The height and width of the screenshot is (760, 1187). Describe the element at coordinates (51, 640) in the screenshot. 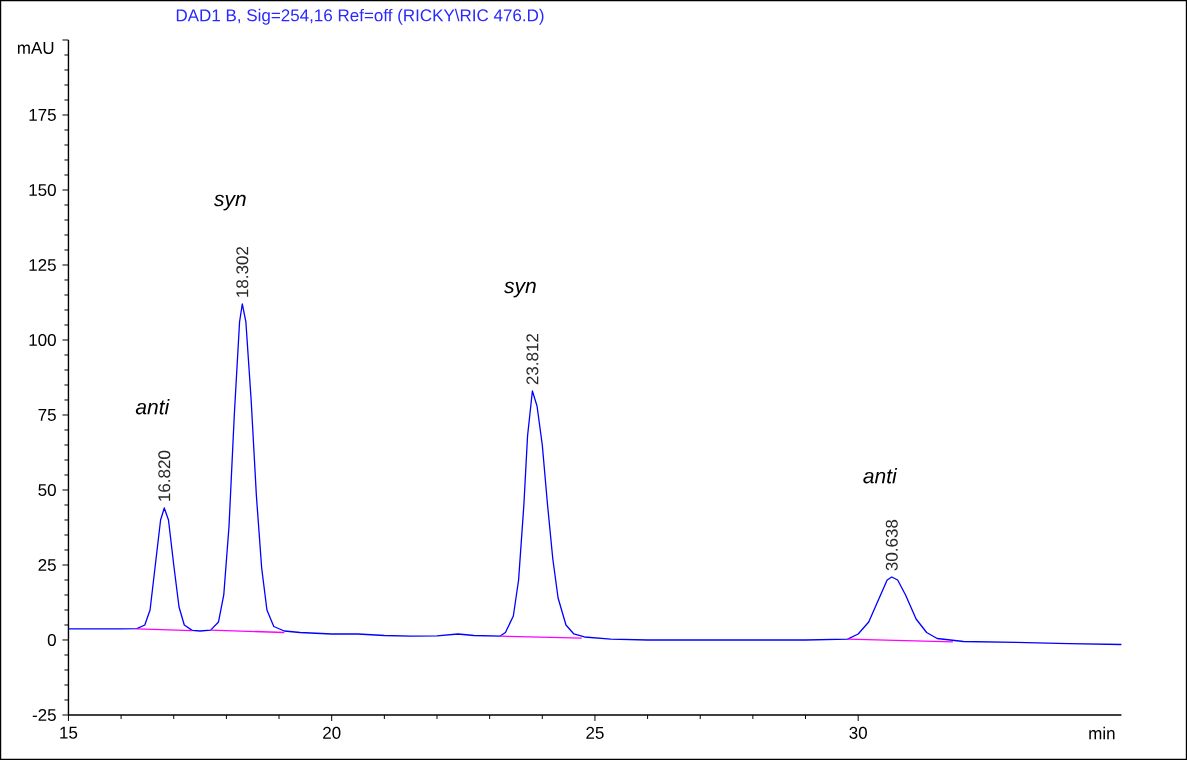

I see `y-tick-label: 0` at that location.